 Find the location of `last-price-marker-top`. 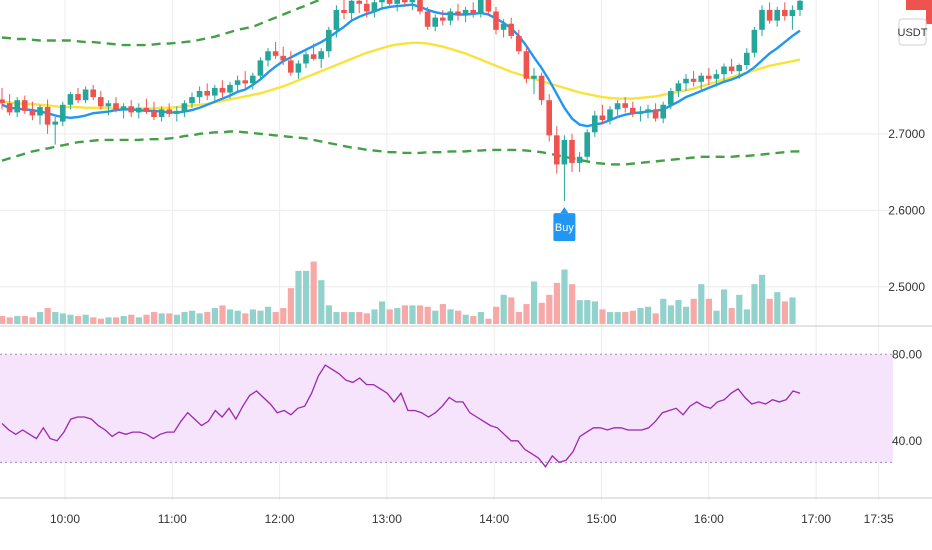

last-price-marker-top is located at coordinates (919, 5).